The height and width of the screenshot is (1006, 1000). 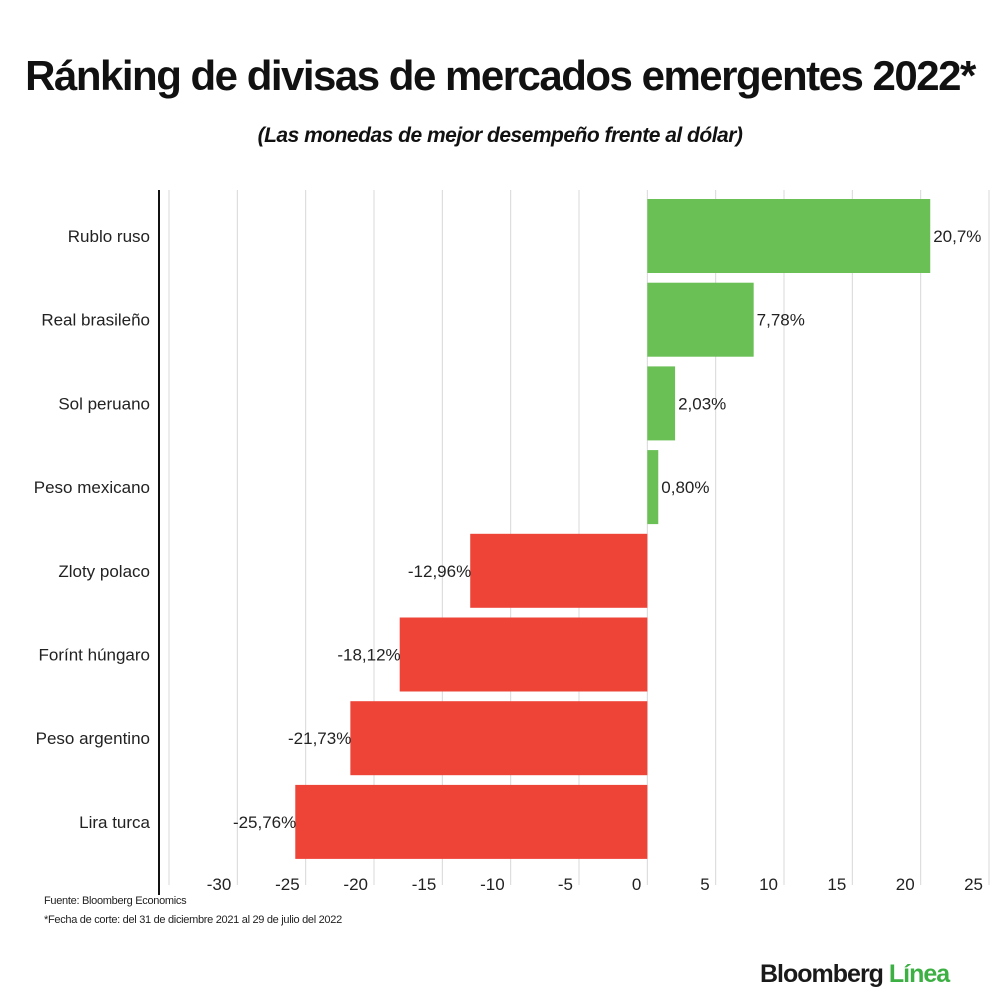 What do you see at coordinates (919, 974) in the screenshot?
I see `logo-accent: Línea` at bounding box center [919, 974].